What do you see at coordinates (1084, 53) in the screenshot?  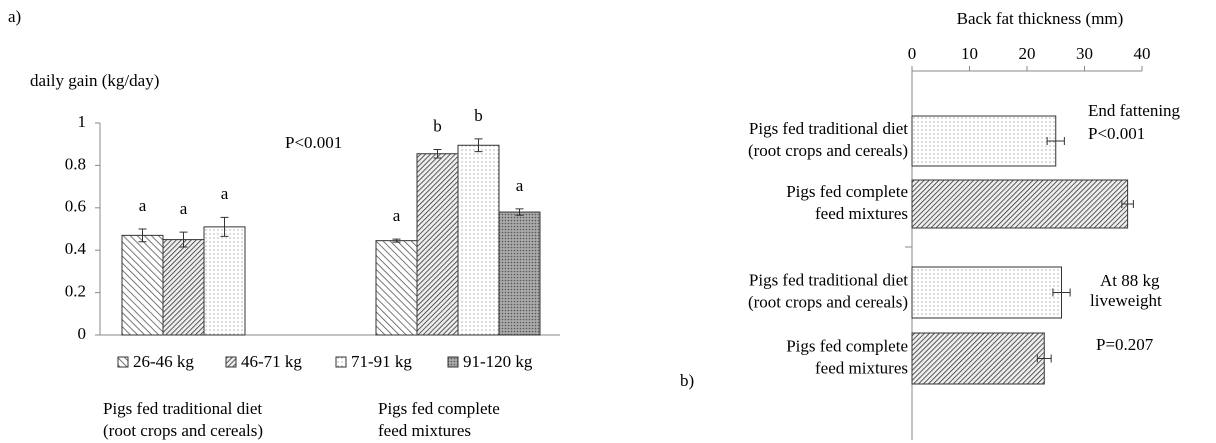 I see `x-tick-label: 30` at bounding box center [1084, 53].